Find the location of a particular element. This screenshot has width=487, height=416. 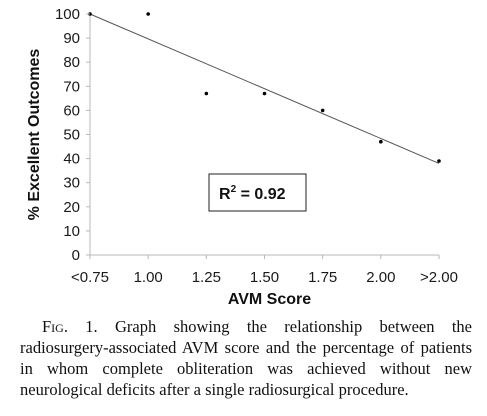

r-squared-annotation: R2 = 0.92 is located at coordinates (257, 192).